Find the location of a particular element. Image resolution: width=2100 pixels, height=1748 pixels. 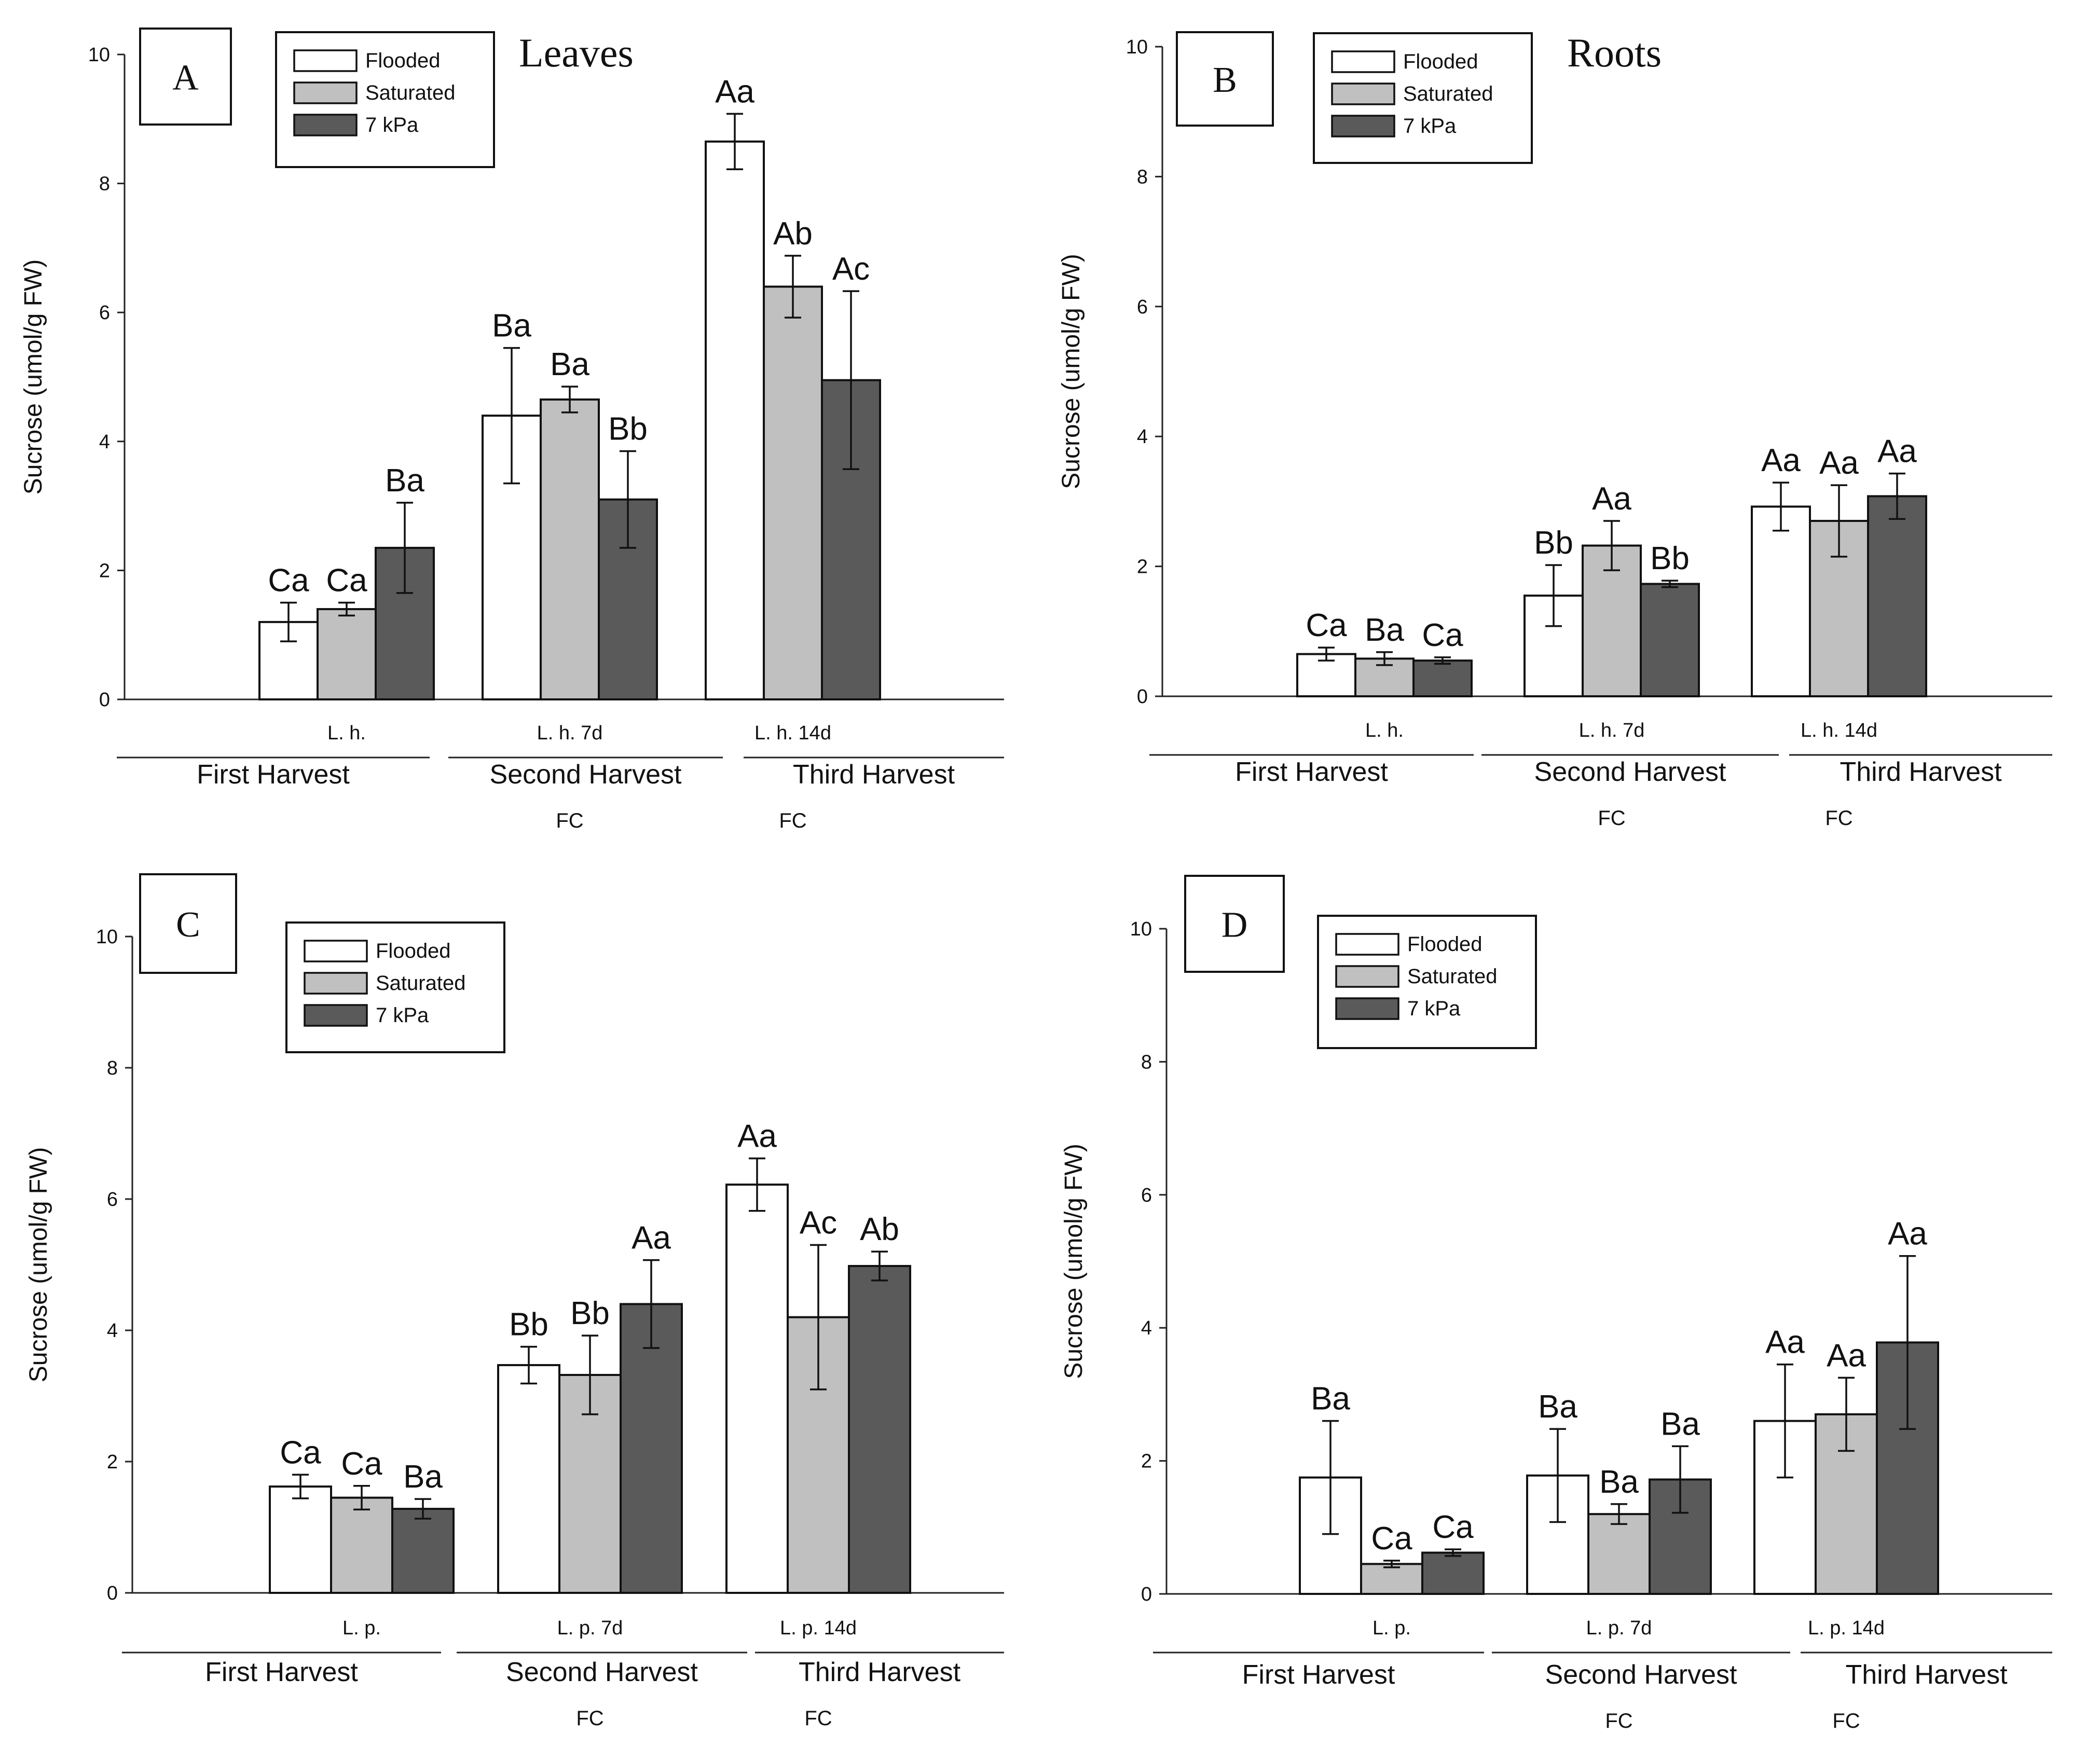

group-label: L. p. 7d is located at coordinates (1619, 1628).